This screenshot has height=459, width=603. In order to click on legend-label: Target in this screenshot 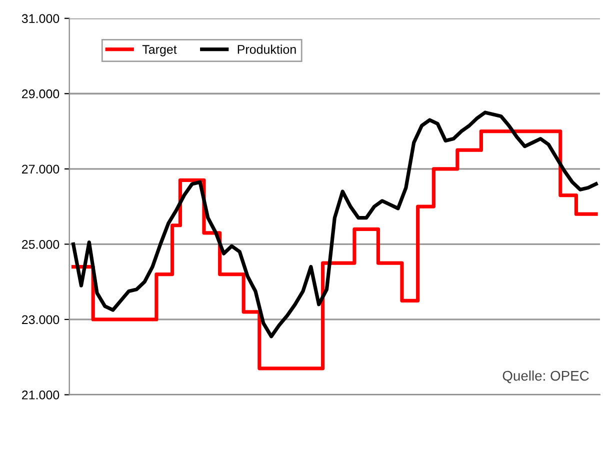, I will do `click(159, 50)`.